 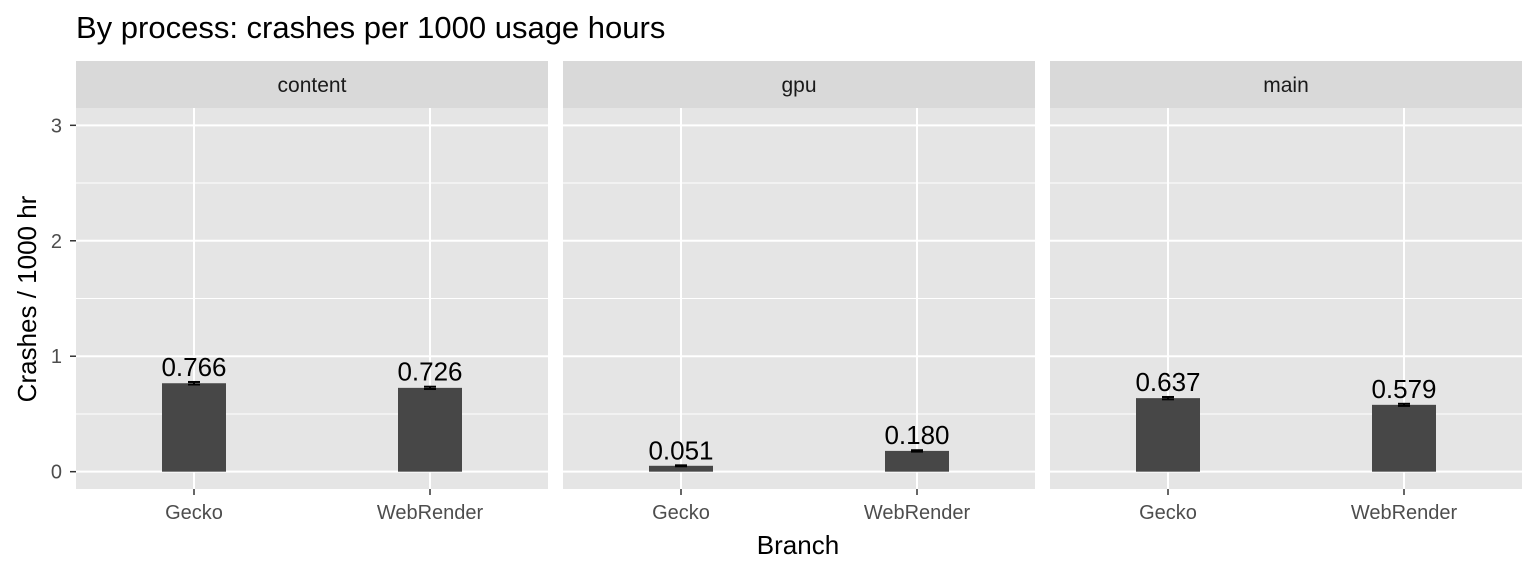 I want to click on y-tick-label: 3, so click(x=56, y=126).